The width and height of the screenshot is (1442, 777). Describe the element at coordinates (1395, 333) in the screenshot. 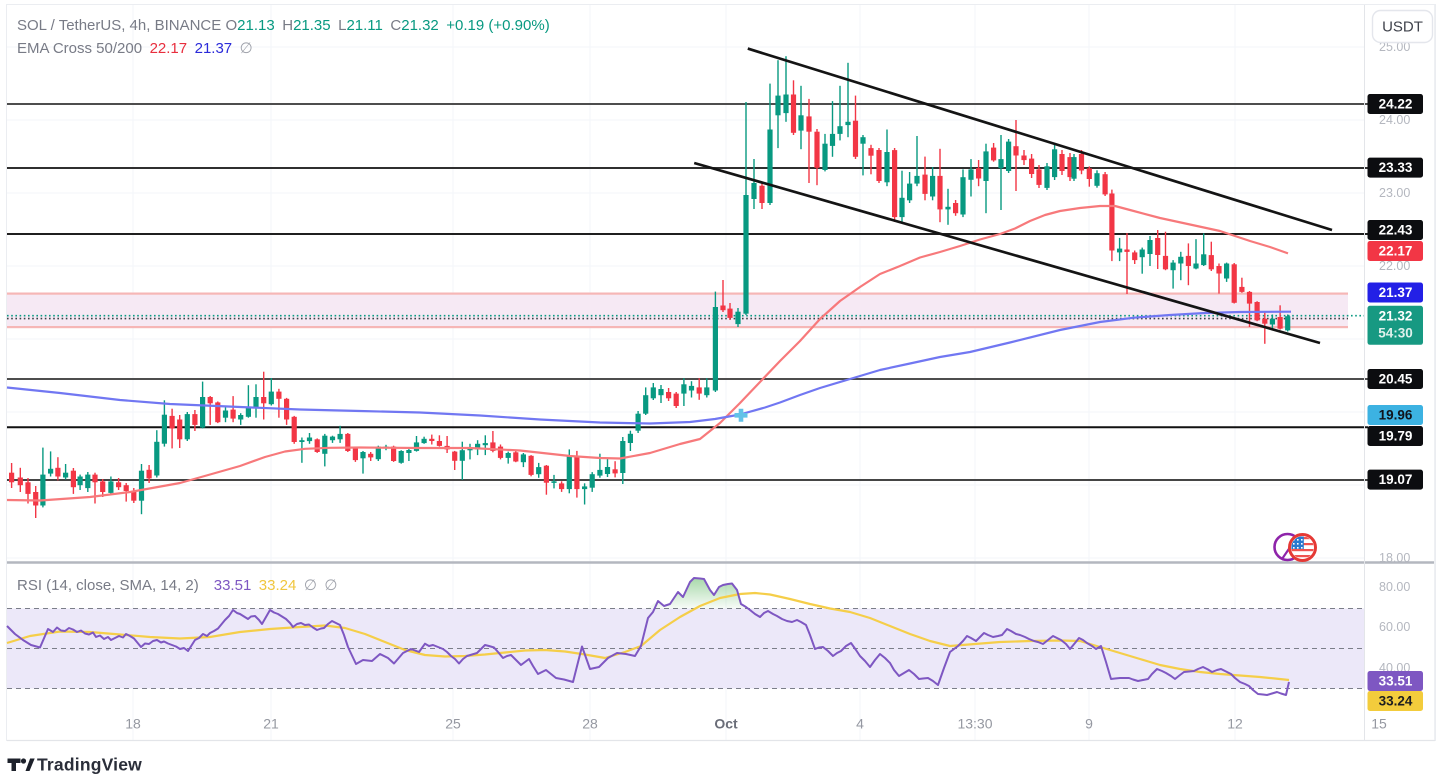

I see `svg-text: 54:30` at that location.